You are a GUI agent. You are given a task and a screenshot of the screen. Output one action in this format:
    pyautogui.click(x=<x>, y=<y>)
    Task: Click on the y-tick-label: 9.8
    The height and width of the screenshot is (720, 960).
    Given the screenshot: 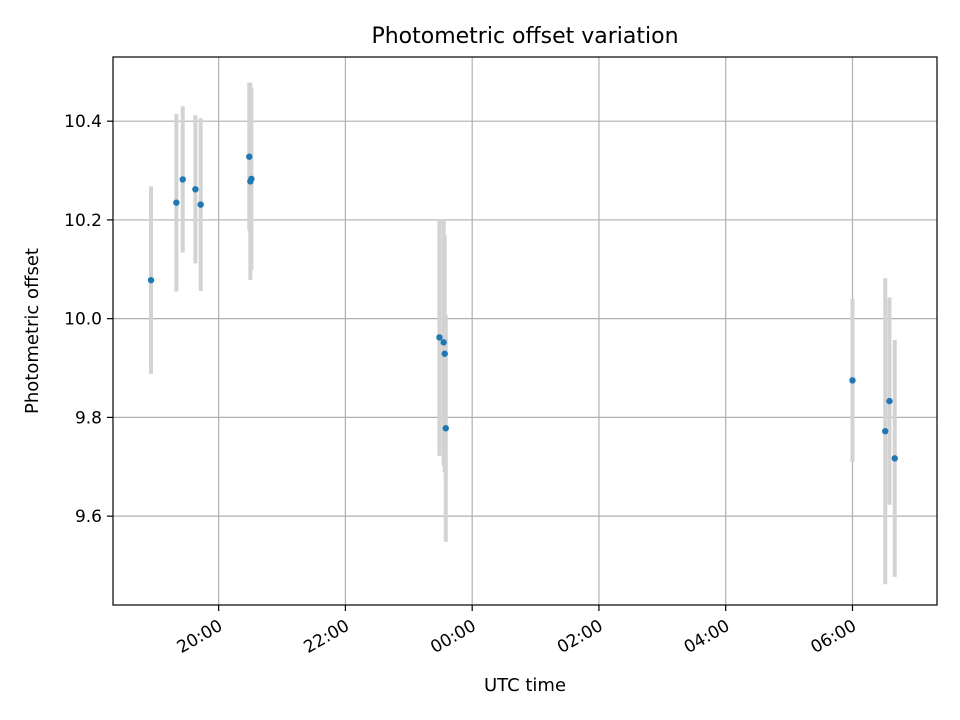 What is the action you would take?
    pyautogui.click(x=88, y=418)
    